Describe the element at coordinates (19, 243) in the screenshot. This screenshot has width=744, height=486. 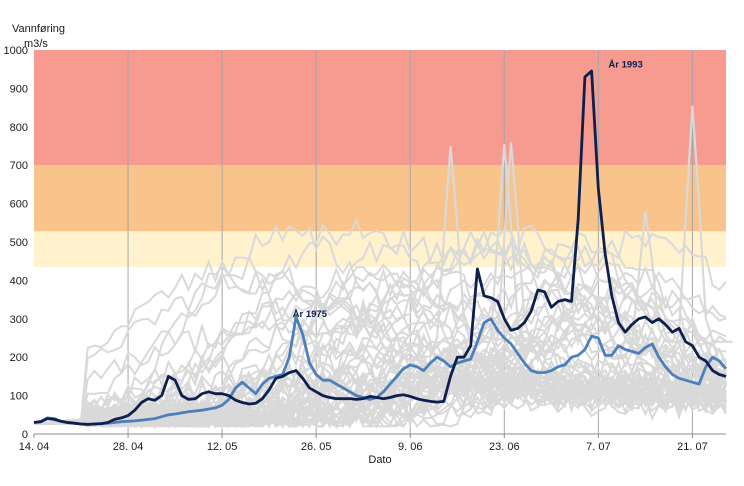
I see `y-tick-label: 500` at that location.